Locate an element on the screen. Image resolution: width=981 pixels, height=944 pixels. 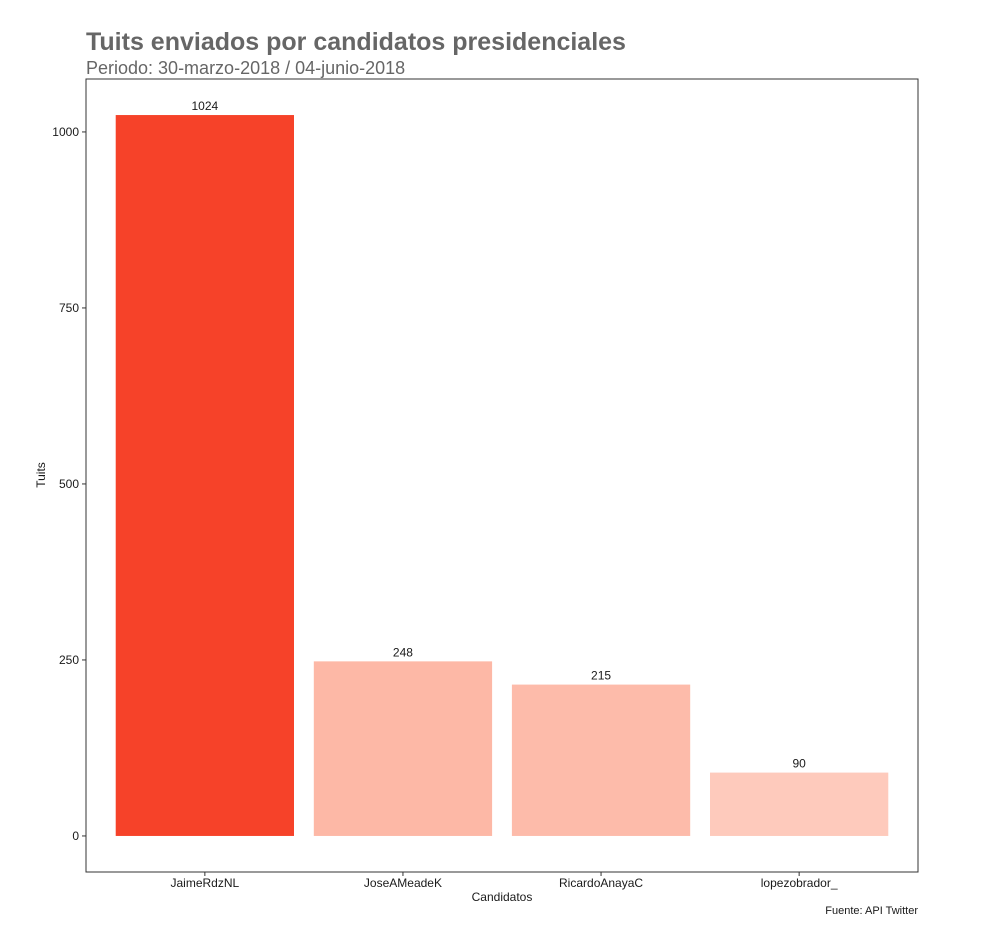
x-tick-label-1: JoseAMeadeK is located at coordinates (403, 883).